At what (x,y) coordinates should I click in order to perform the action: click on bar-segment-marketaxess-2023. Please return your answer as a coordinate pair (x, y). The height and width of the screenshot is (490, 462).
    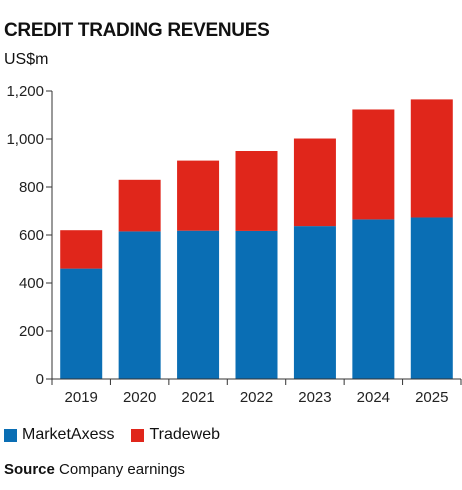
    Looking at the image, I should click on (314, 302).